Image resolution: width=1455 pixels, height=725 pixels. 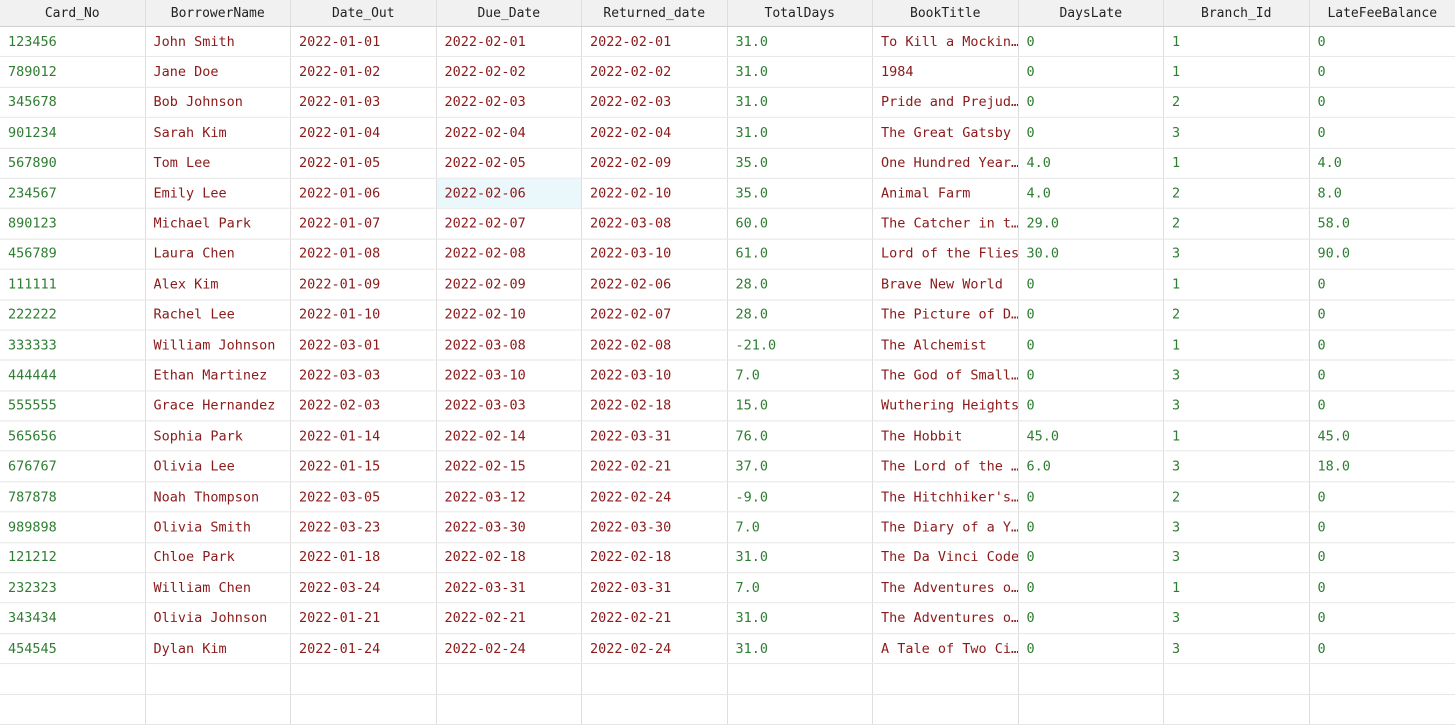 I want to click on cell-date-out: 2022-01-24, so click(x=364, y=648).